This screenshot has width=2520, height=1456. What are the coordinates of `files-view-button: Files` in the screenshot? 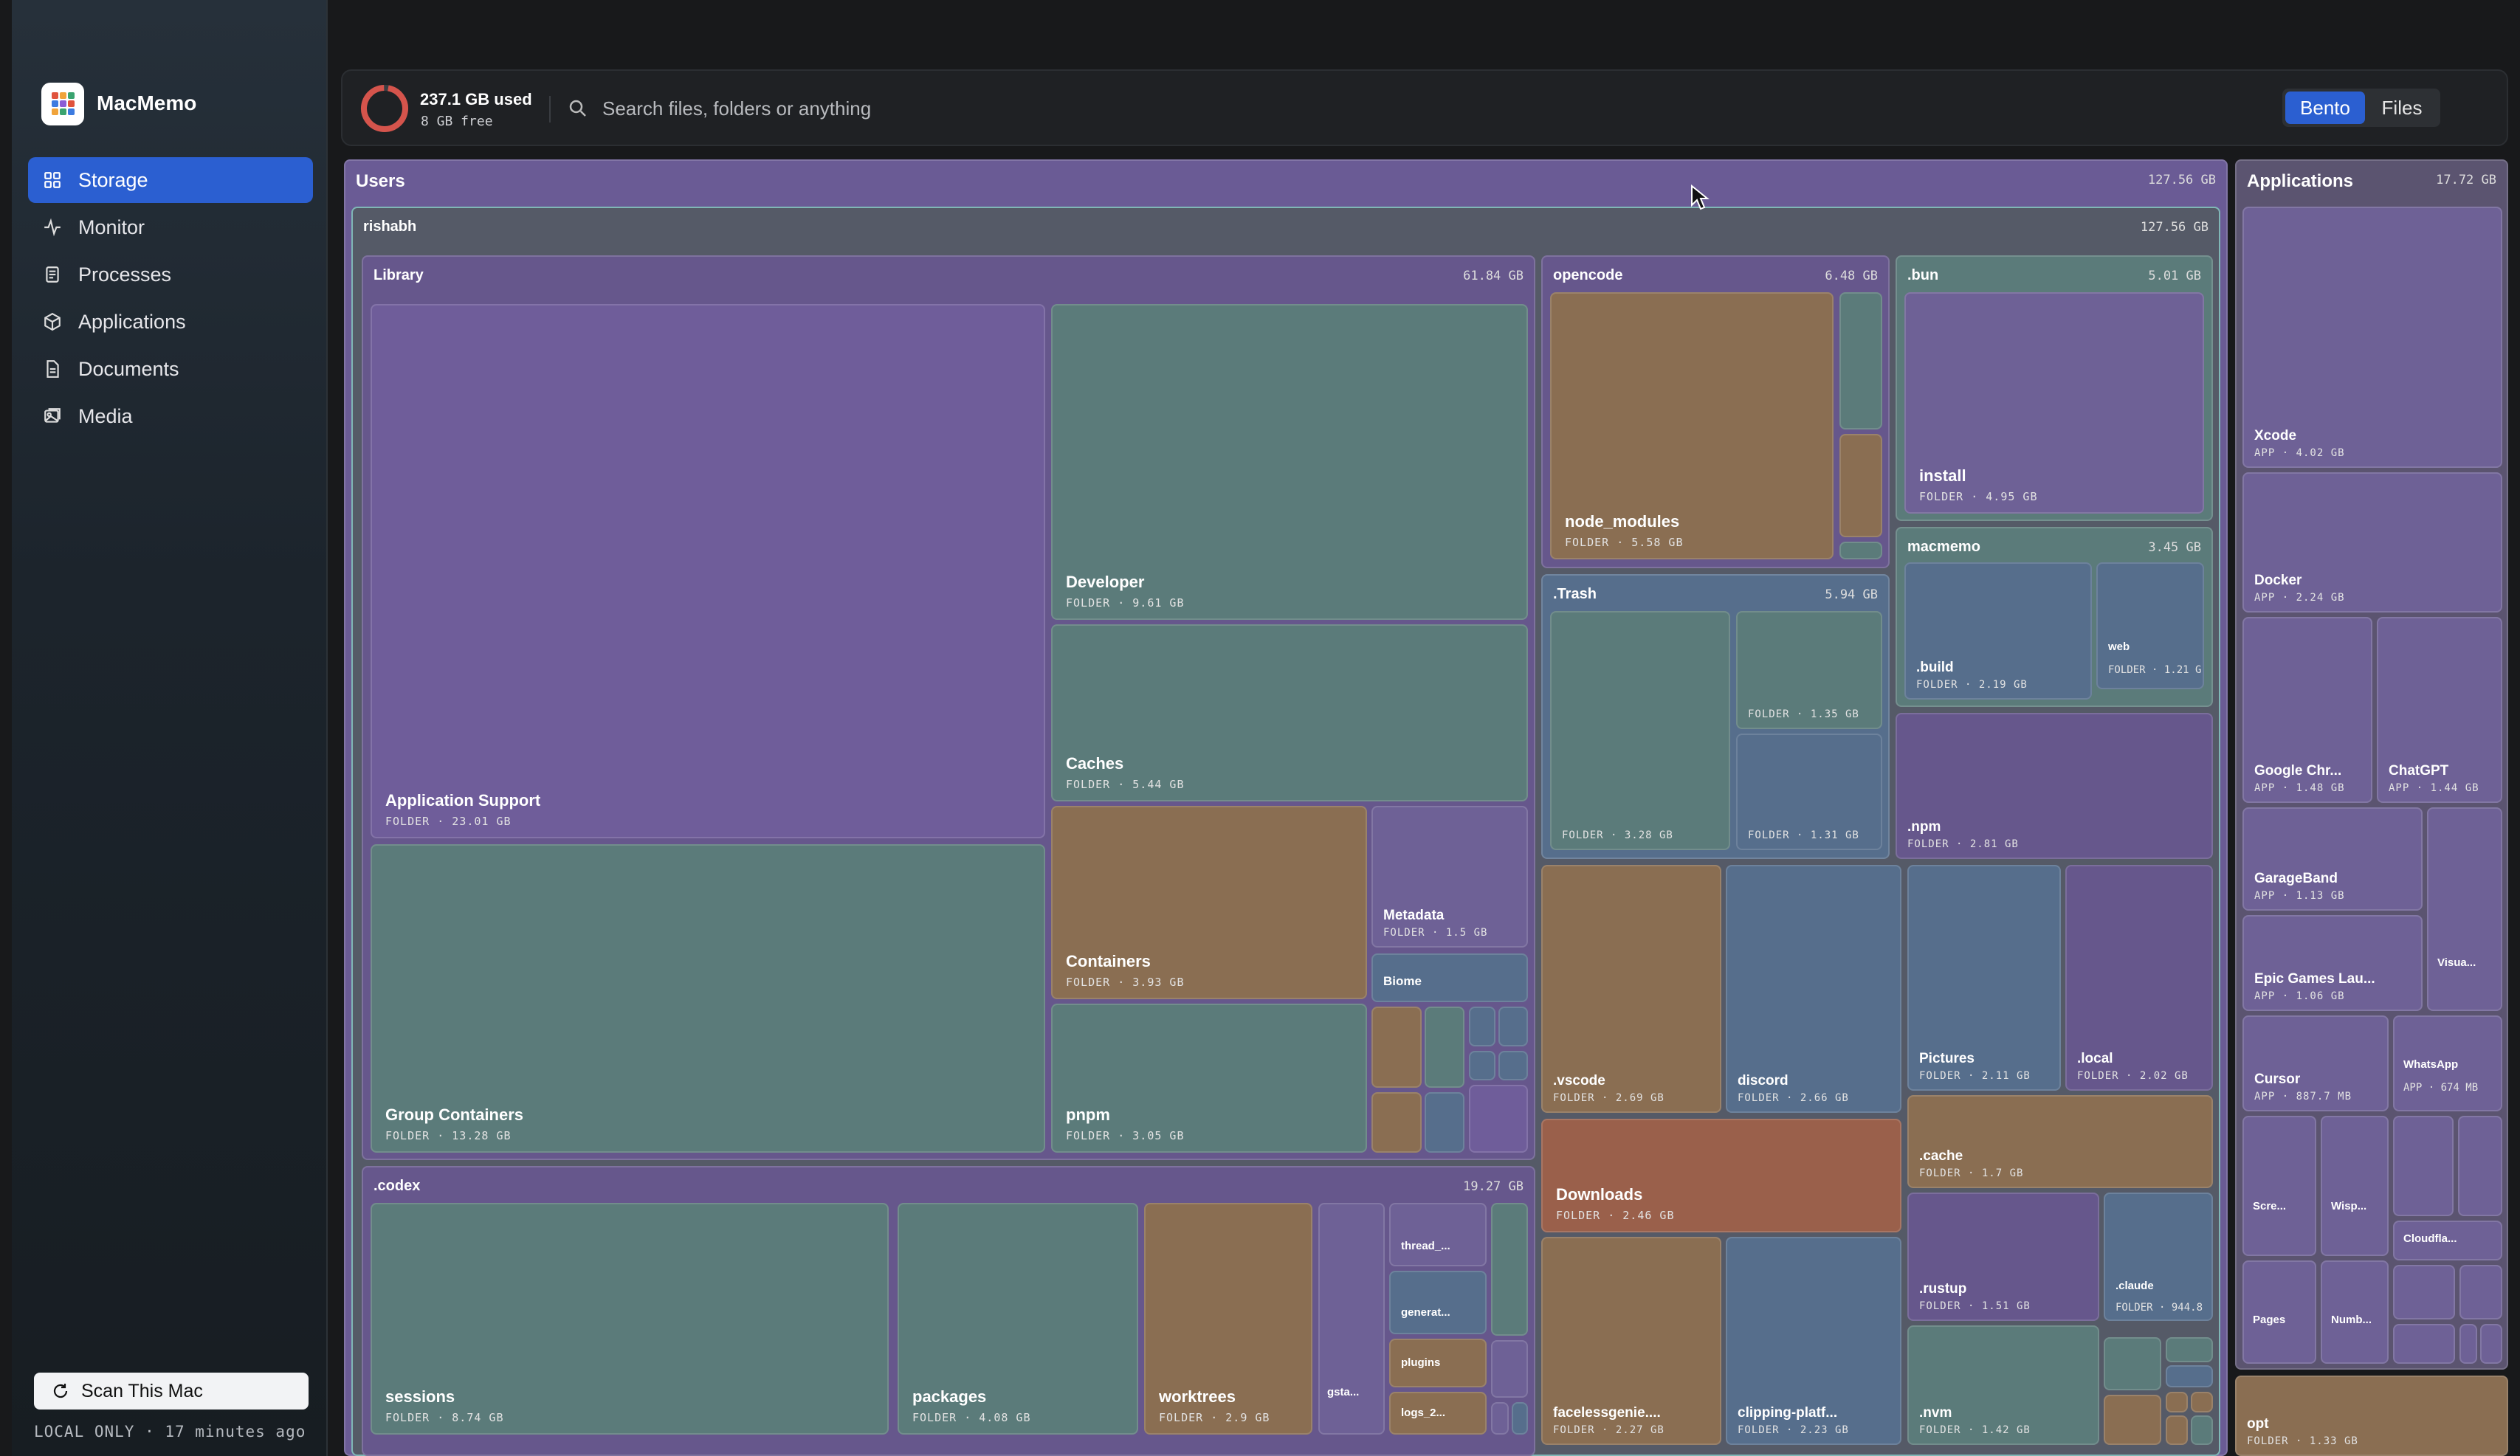 It's located at (2402, 107).